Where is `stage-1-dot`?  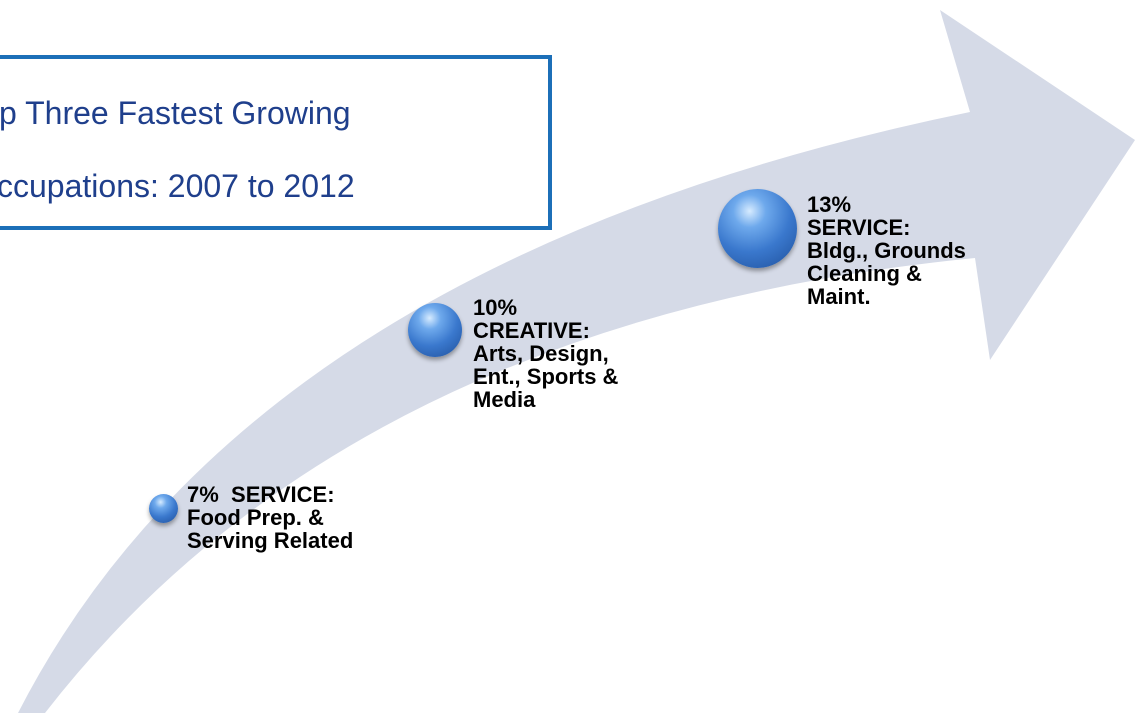 stage-1-dot is located at coordinates (163, 508).